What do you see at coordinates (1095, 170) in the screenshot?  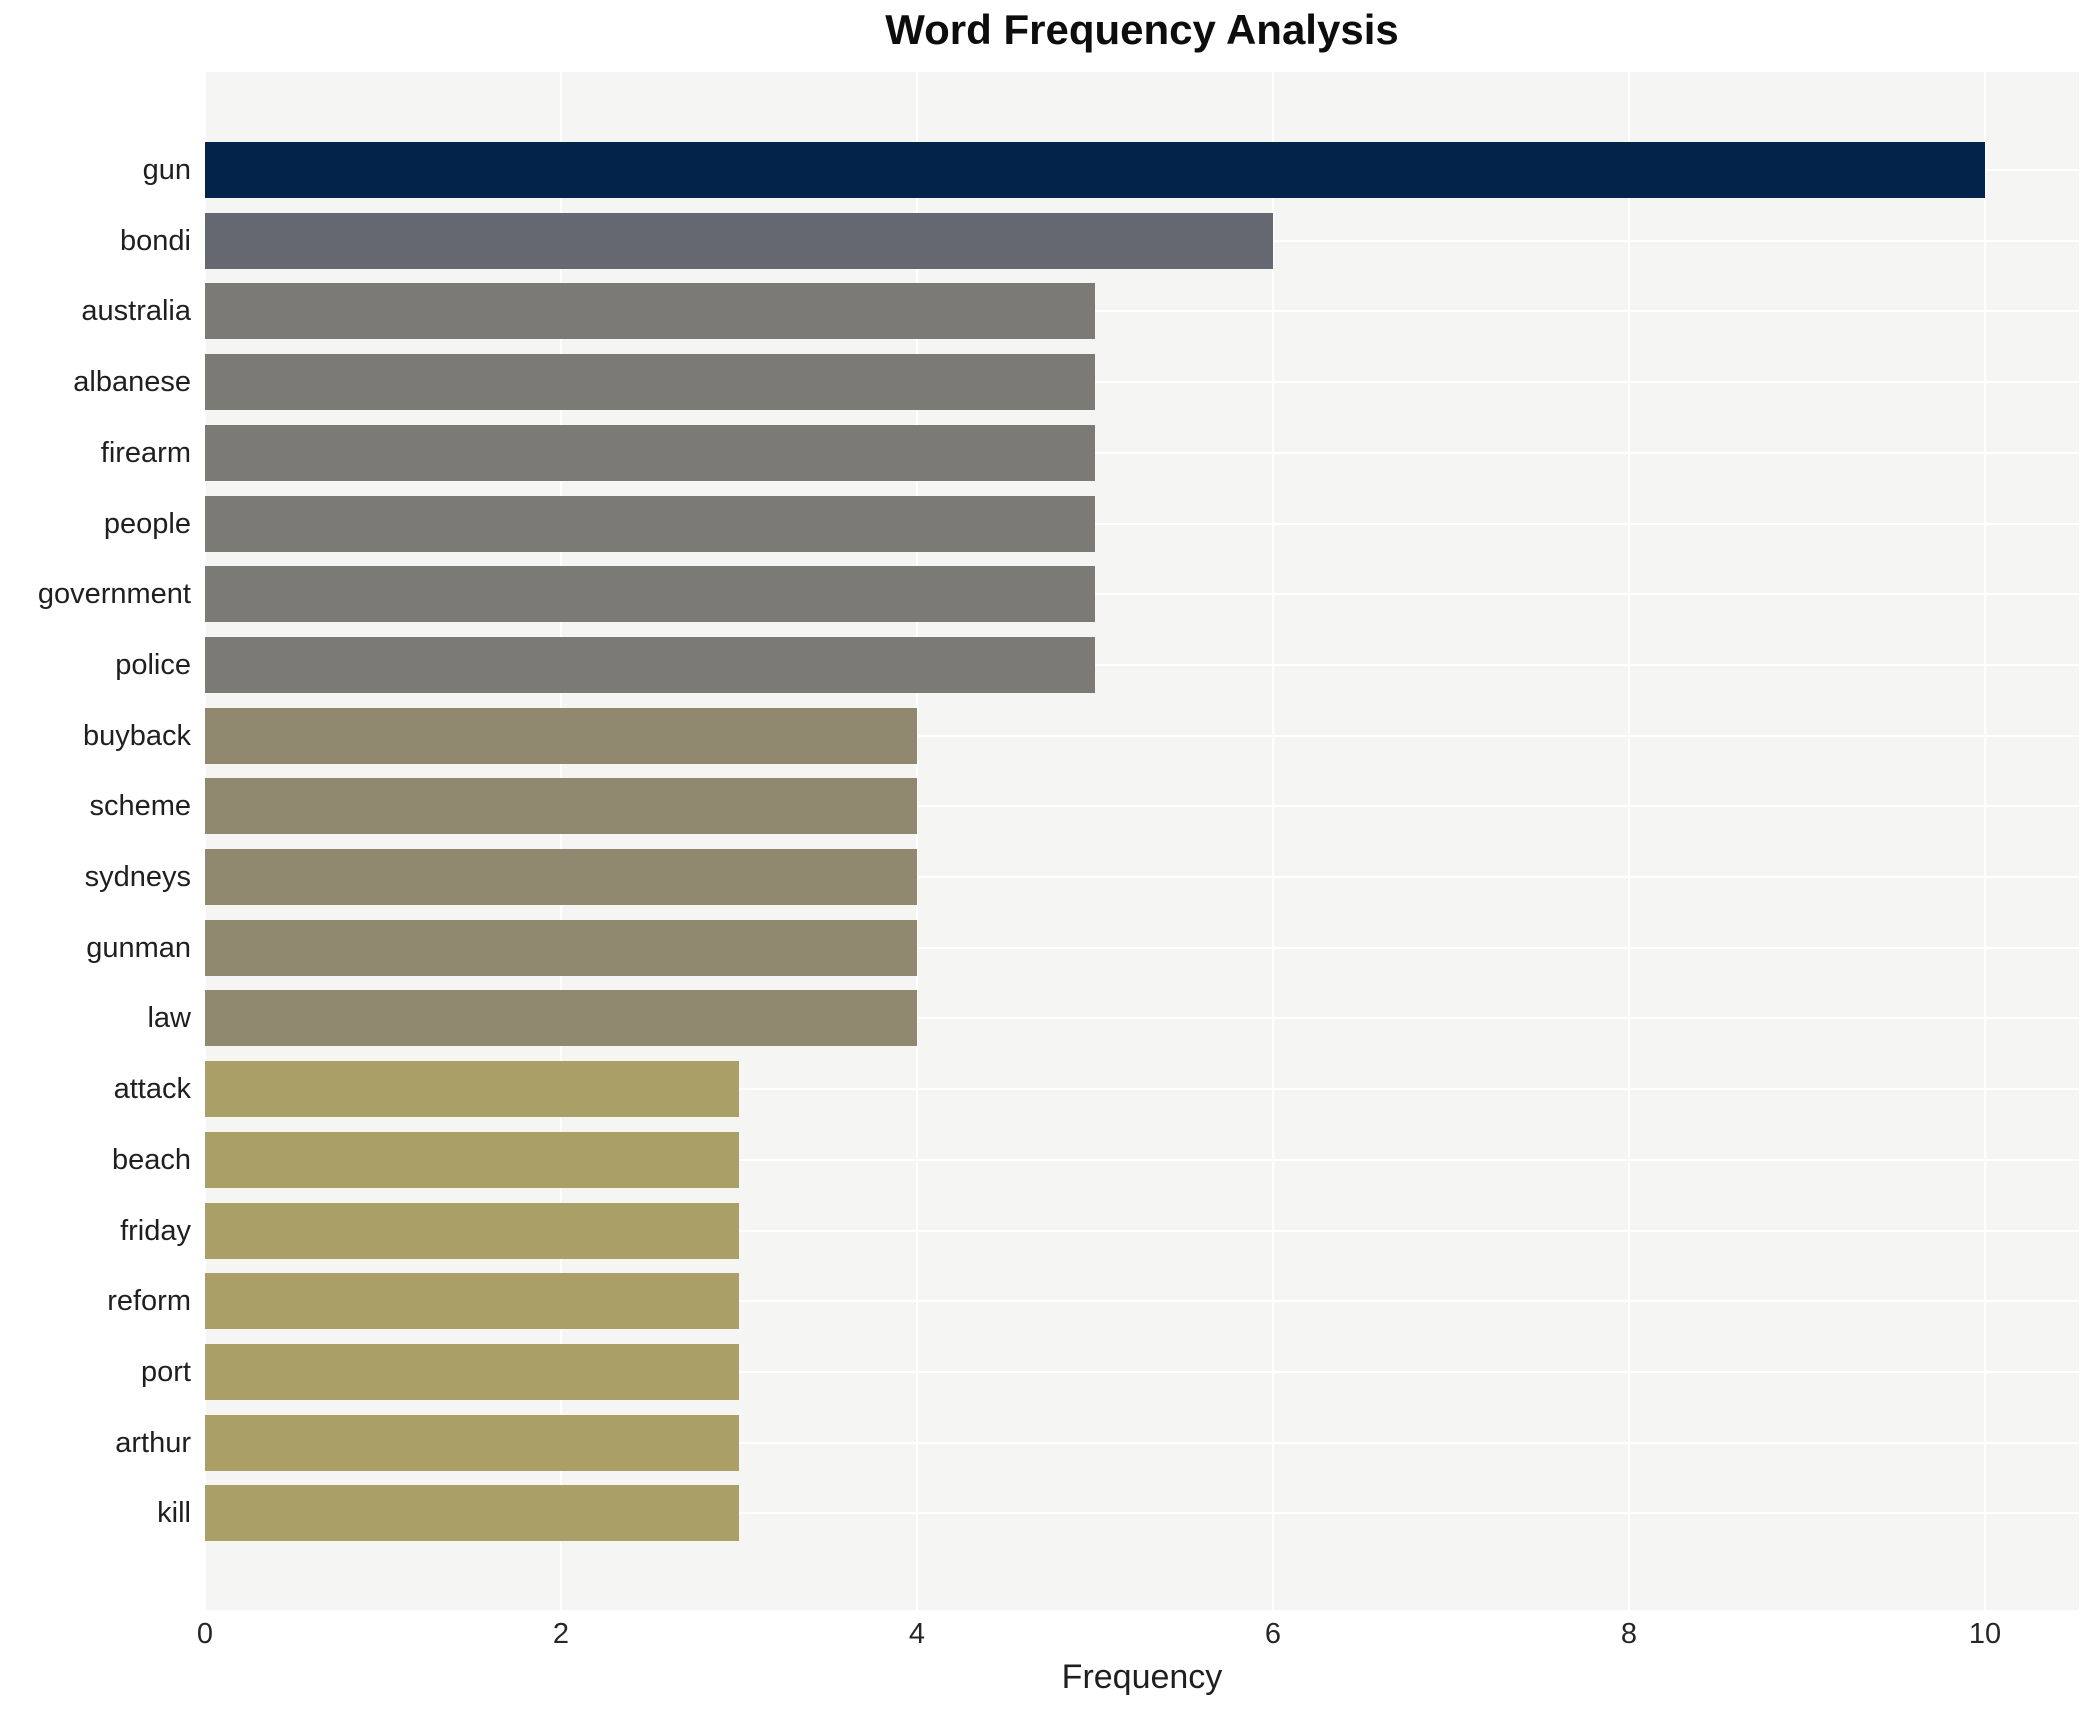 I see `bar-gun` at bounding box center [1095, 170].